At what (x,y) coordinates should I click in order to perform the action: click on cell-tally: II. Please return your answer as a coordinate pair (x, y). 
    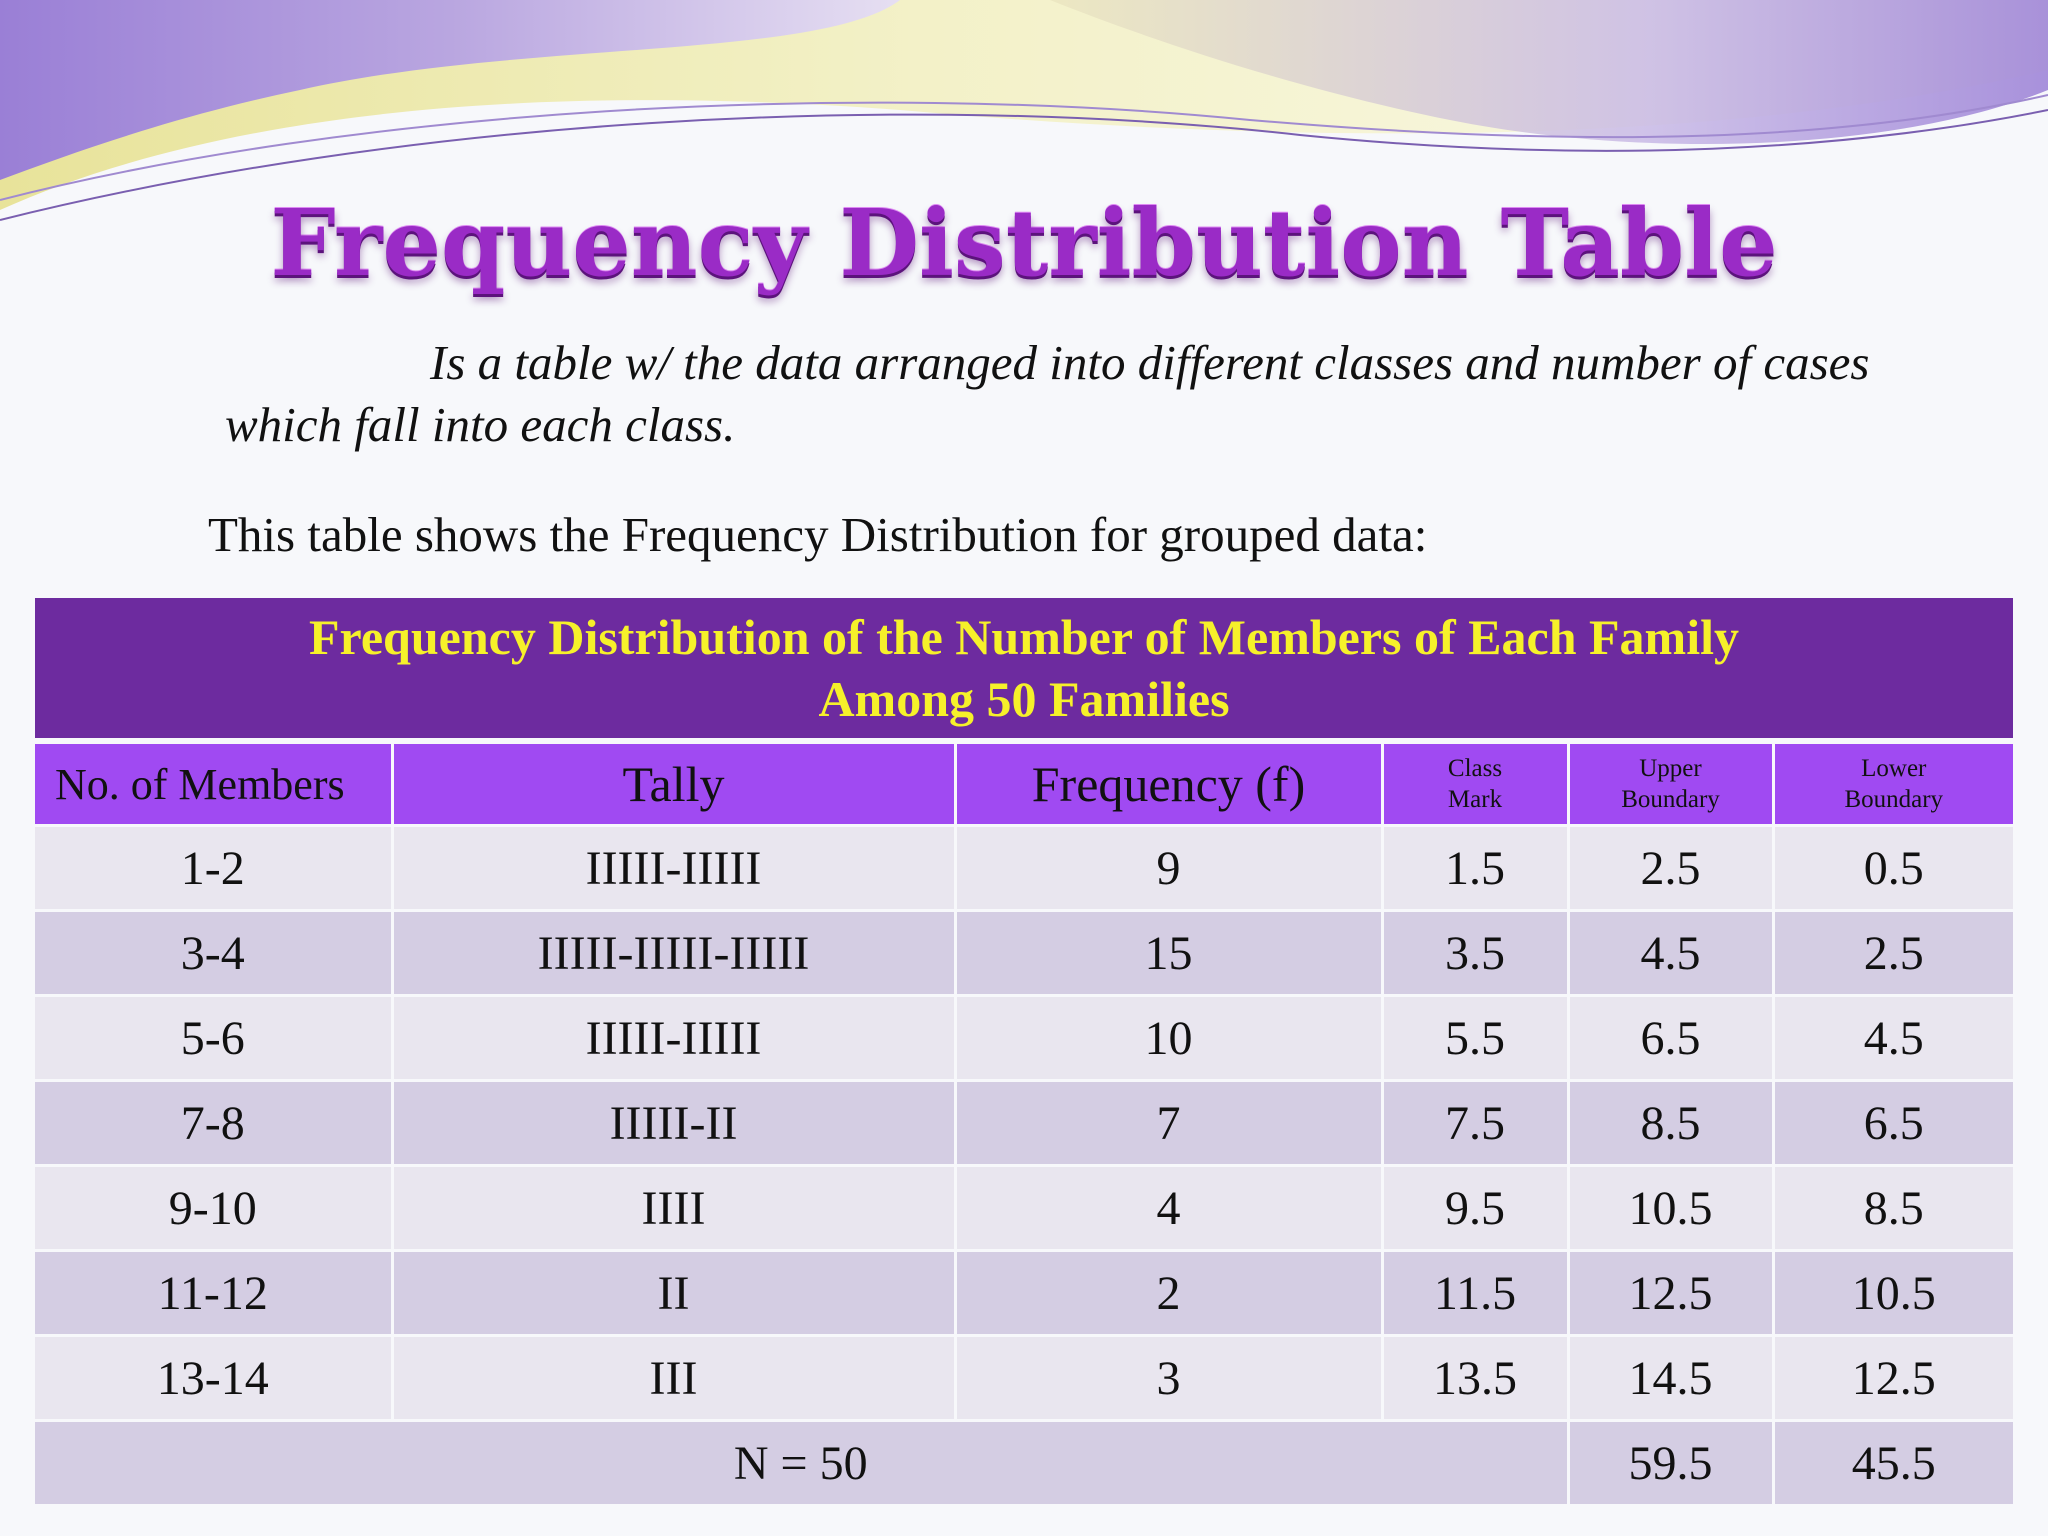
    Looking at the image, I should click on (674, 1293).